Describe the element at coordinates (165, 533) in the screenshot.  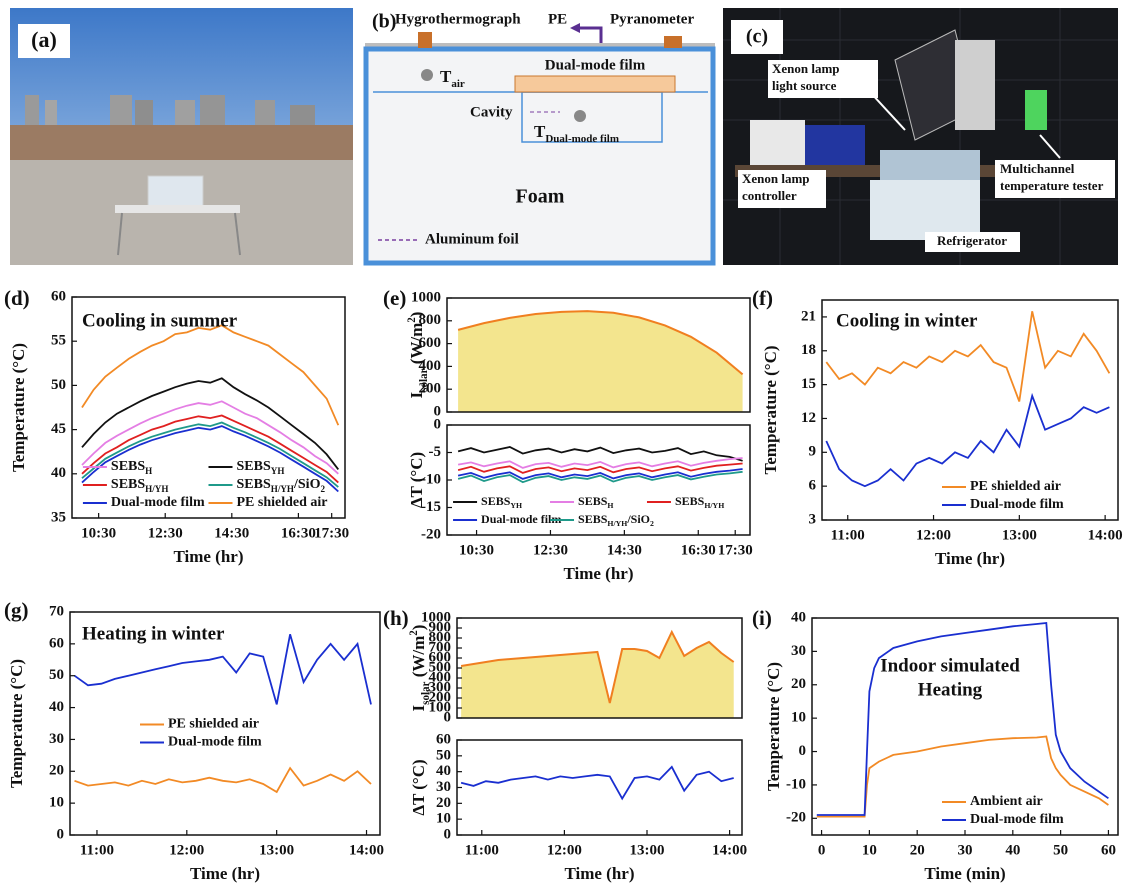
I see `x-tick-label: 12:30` at that location.